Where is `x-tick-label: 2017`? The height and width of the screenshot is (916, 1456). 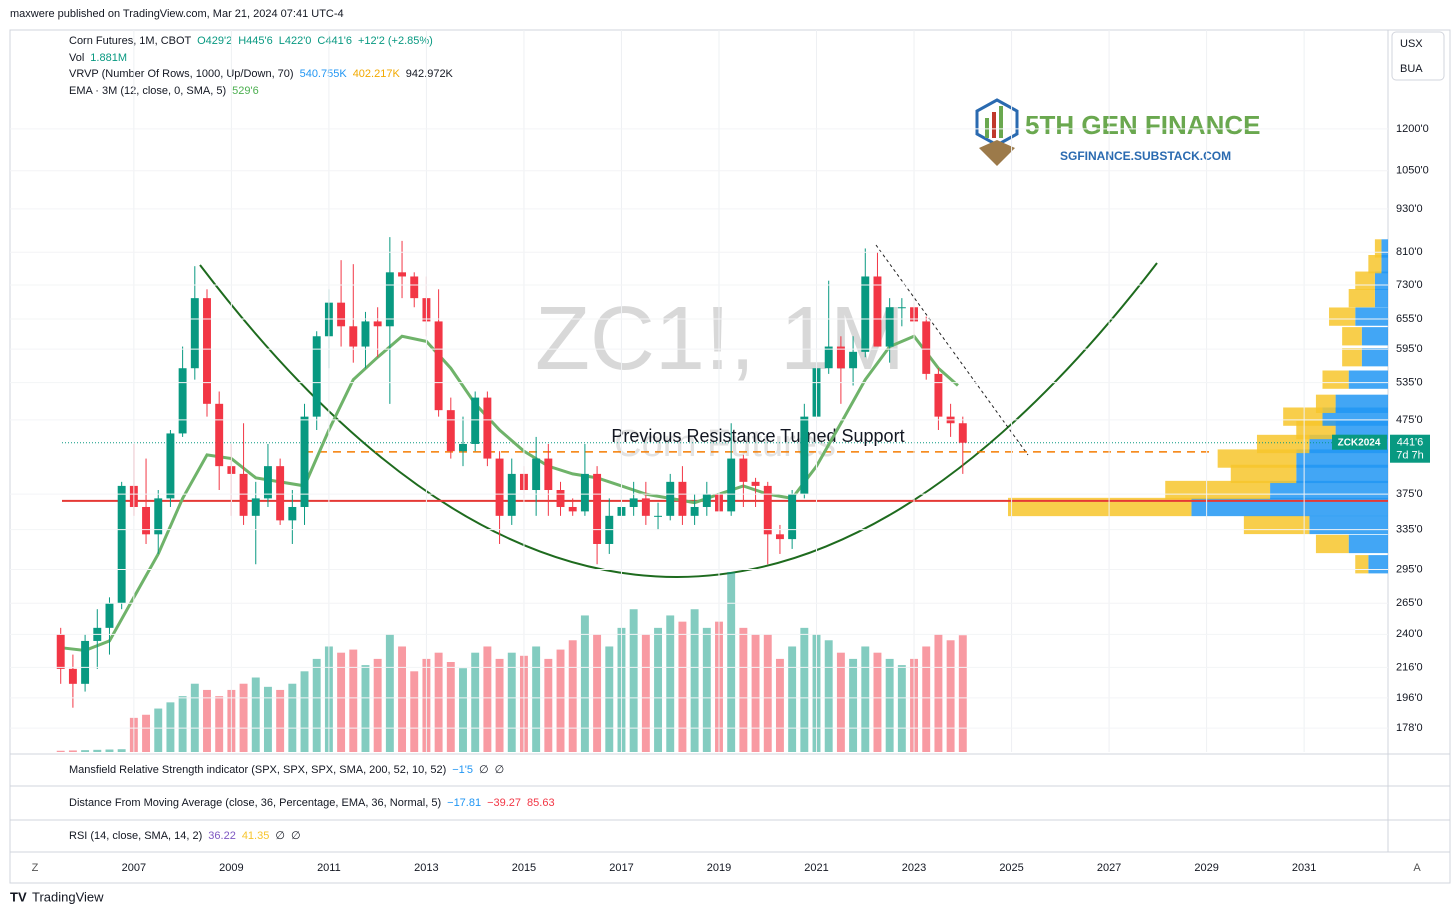
x-tick-label: 2017 is located at coordinates (621, 868).